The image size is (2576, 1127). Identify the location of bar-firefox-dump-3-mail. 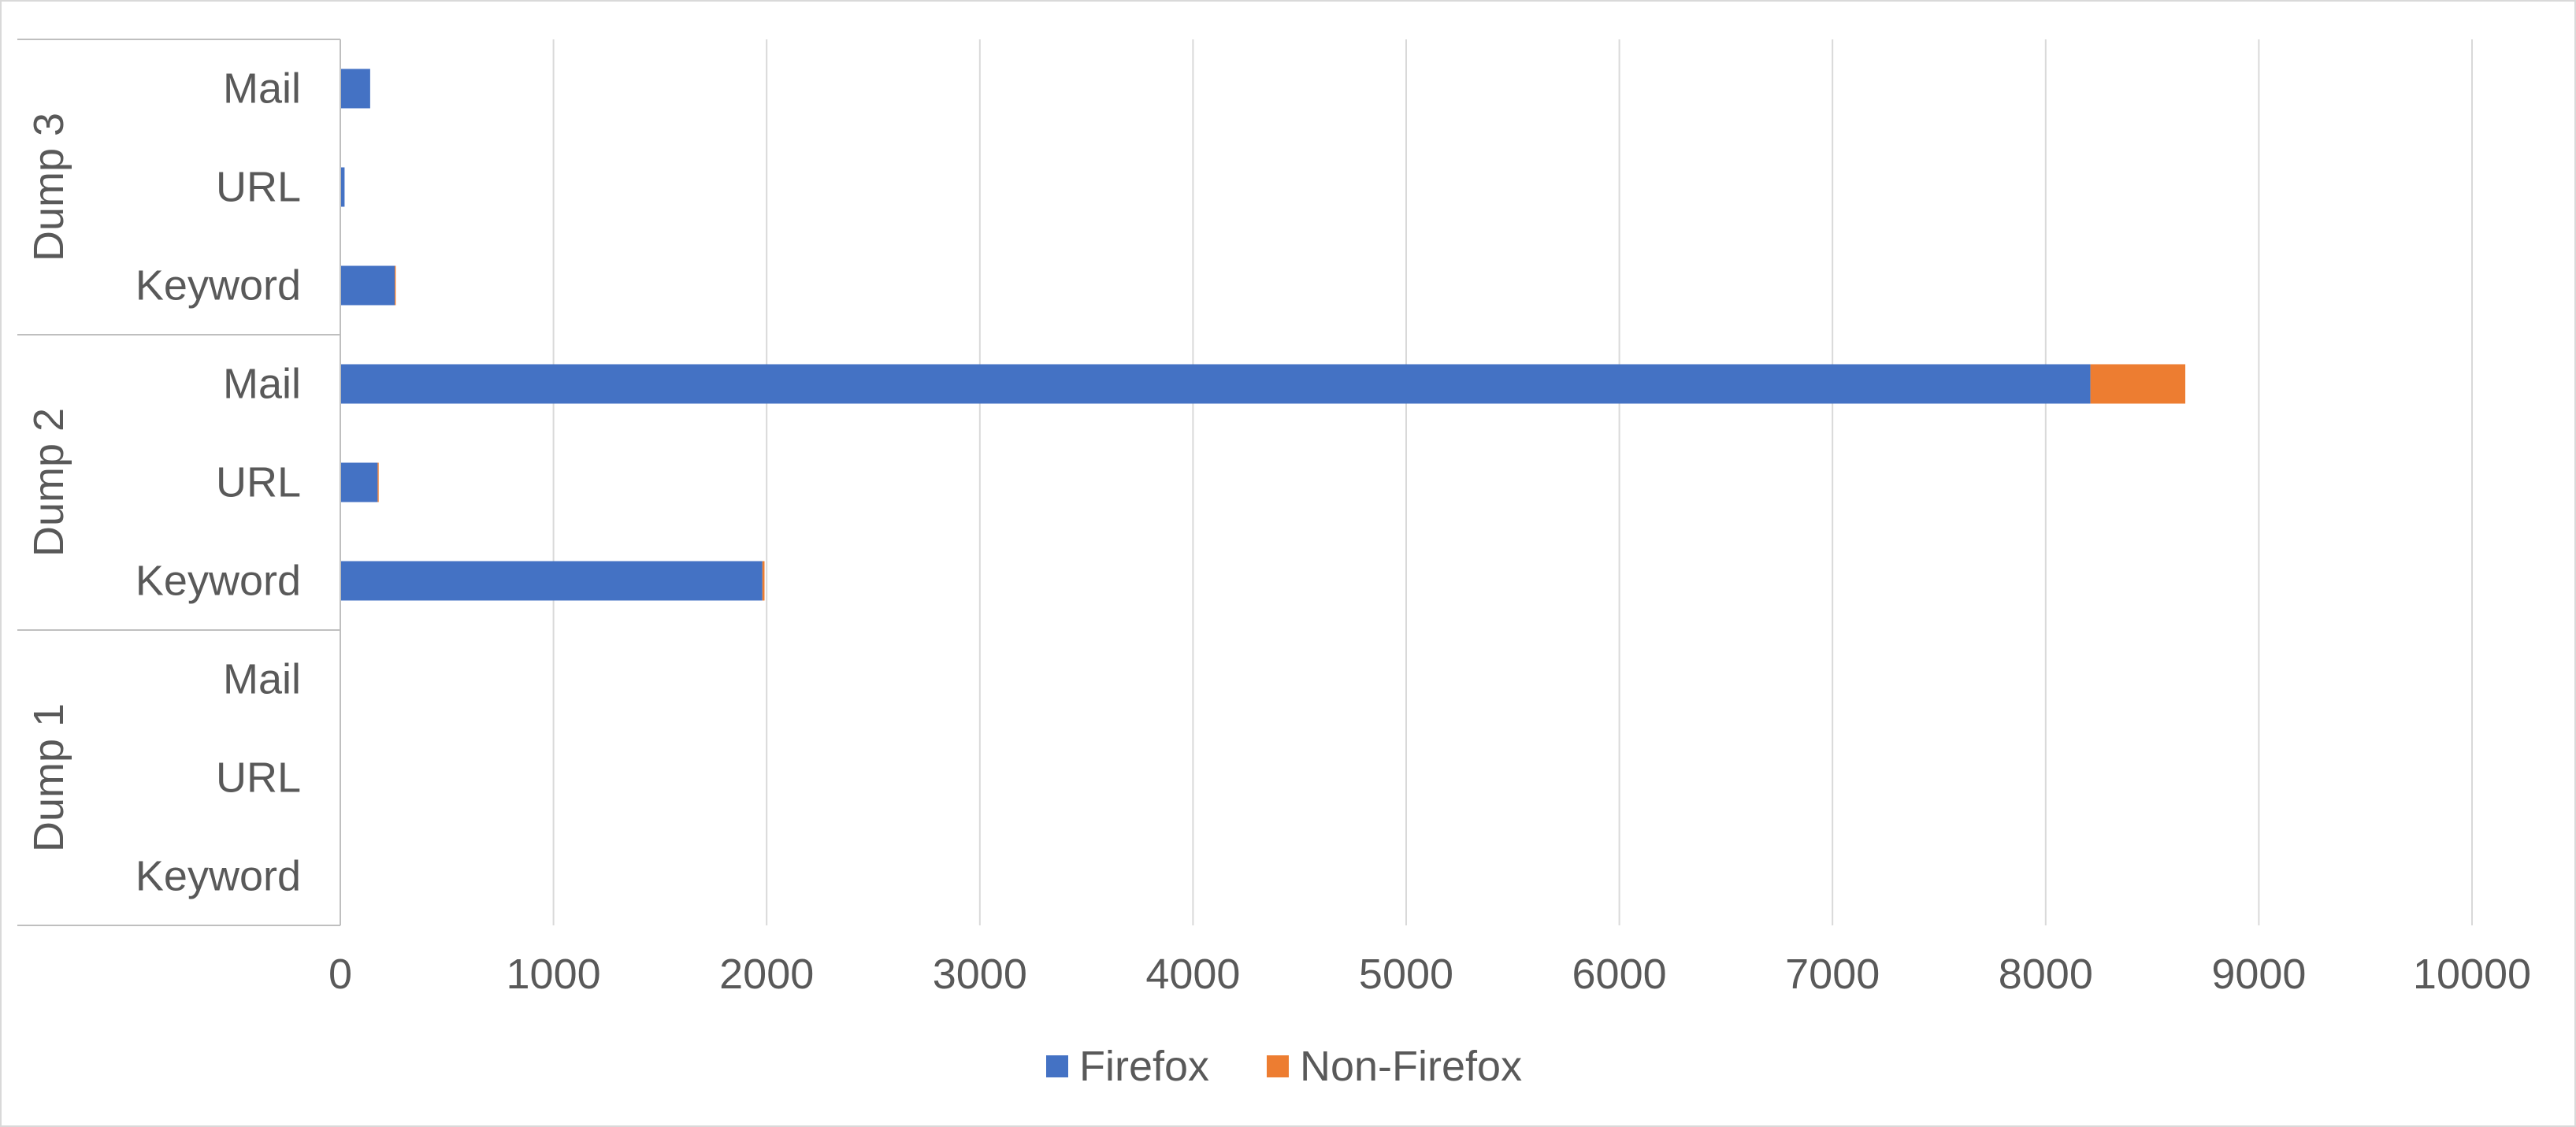
(355, 89).